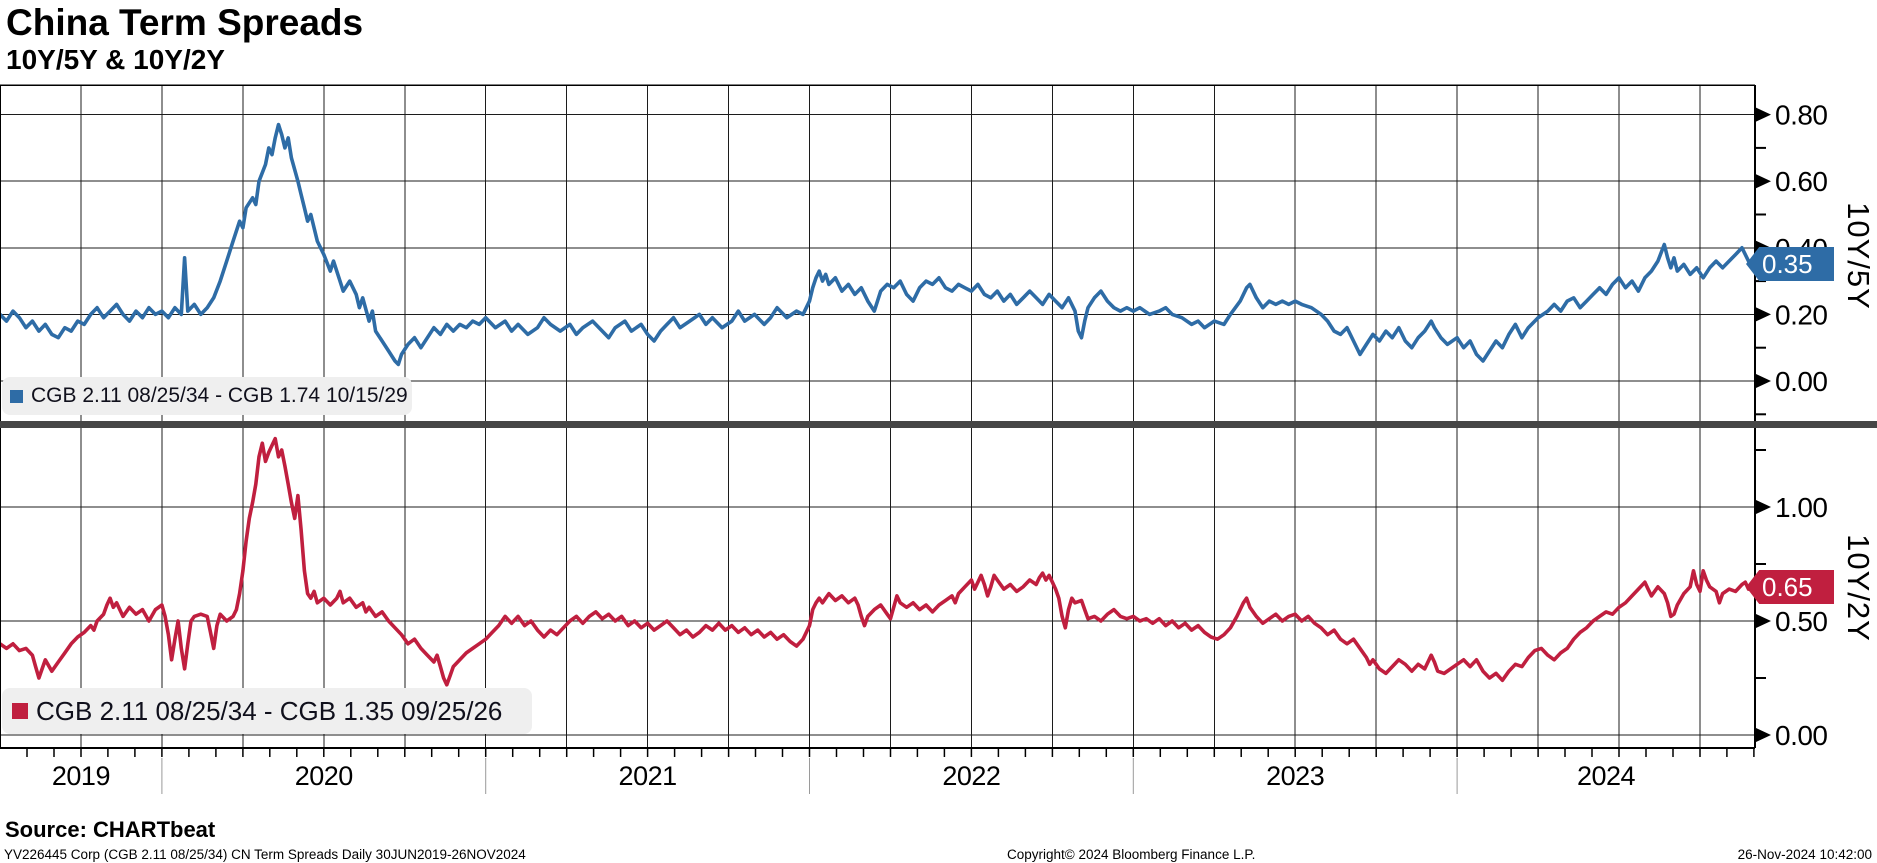 The width and height of the screenshot is (1877, 863). What do you see at coordinates (324, 776) in the screenshot?
I see `x-axis-year-label: 2020` at bounding box center [324, 776].